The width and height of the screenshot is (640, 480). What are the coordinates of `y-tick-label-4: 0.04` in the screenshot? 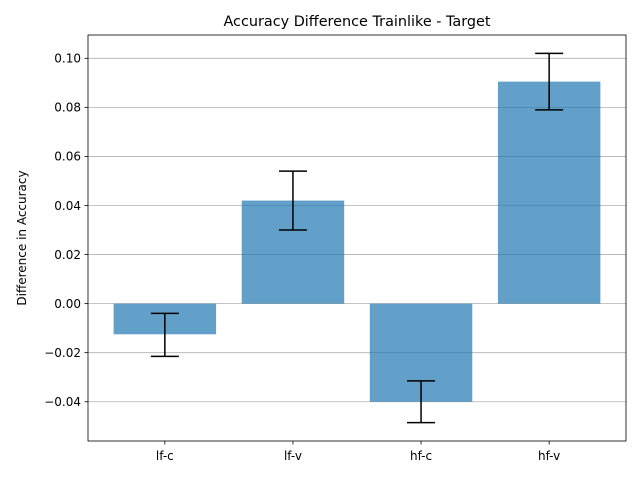 It's located at (67, 206).